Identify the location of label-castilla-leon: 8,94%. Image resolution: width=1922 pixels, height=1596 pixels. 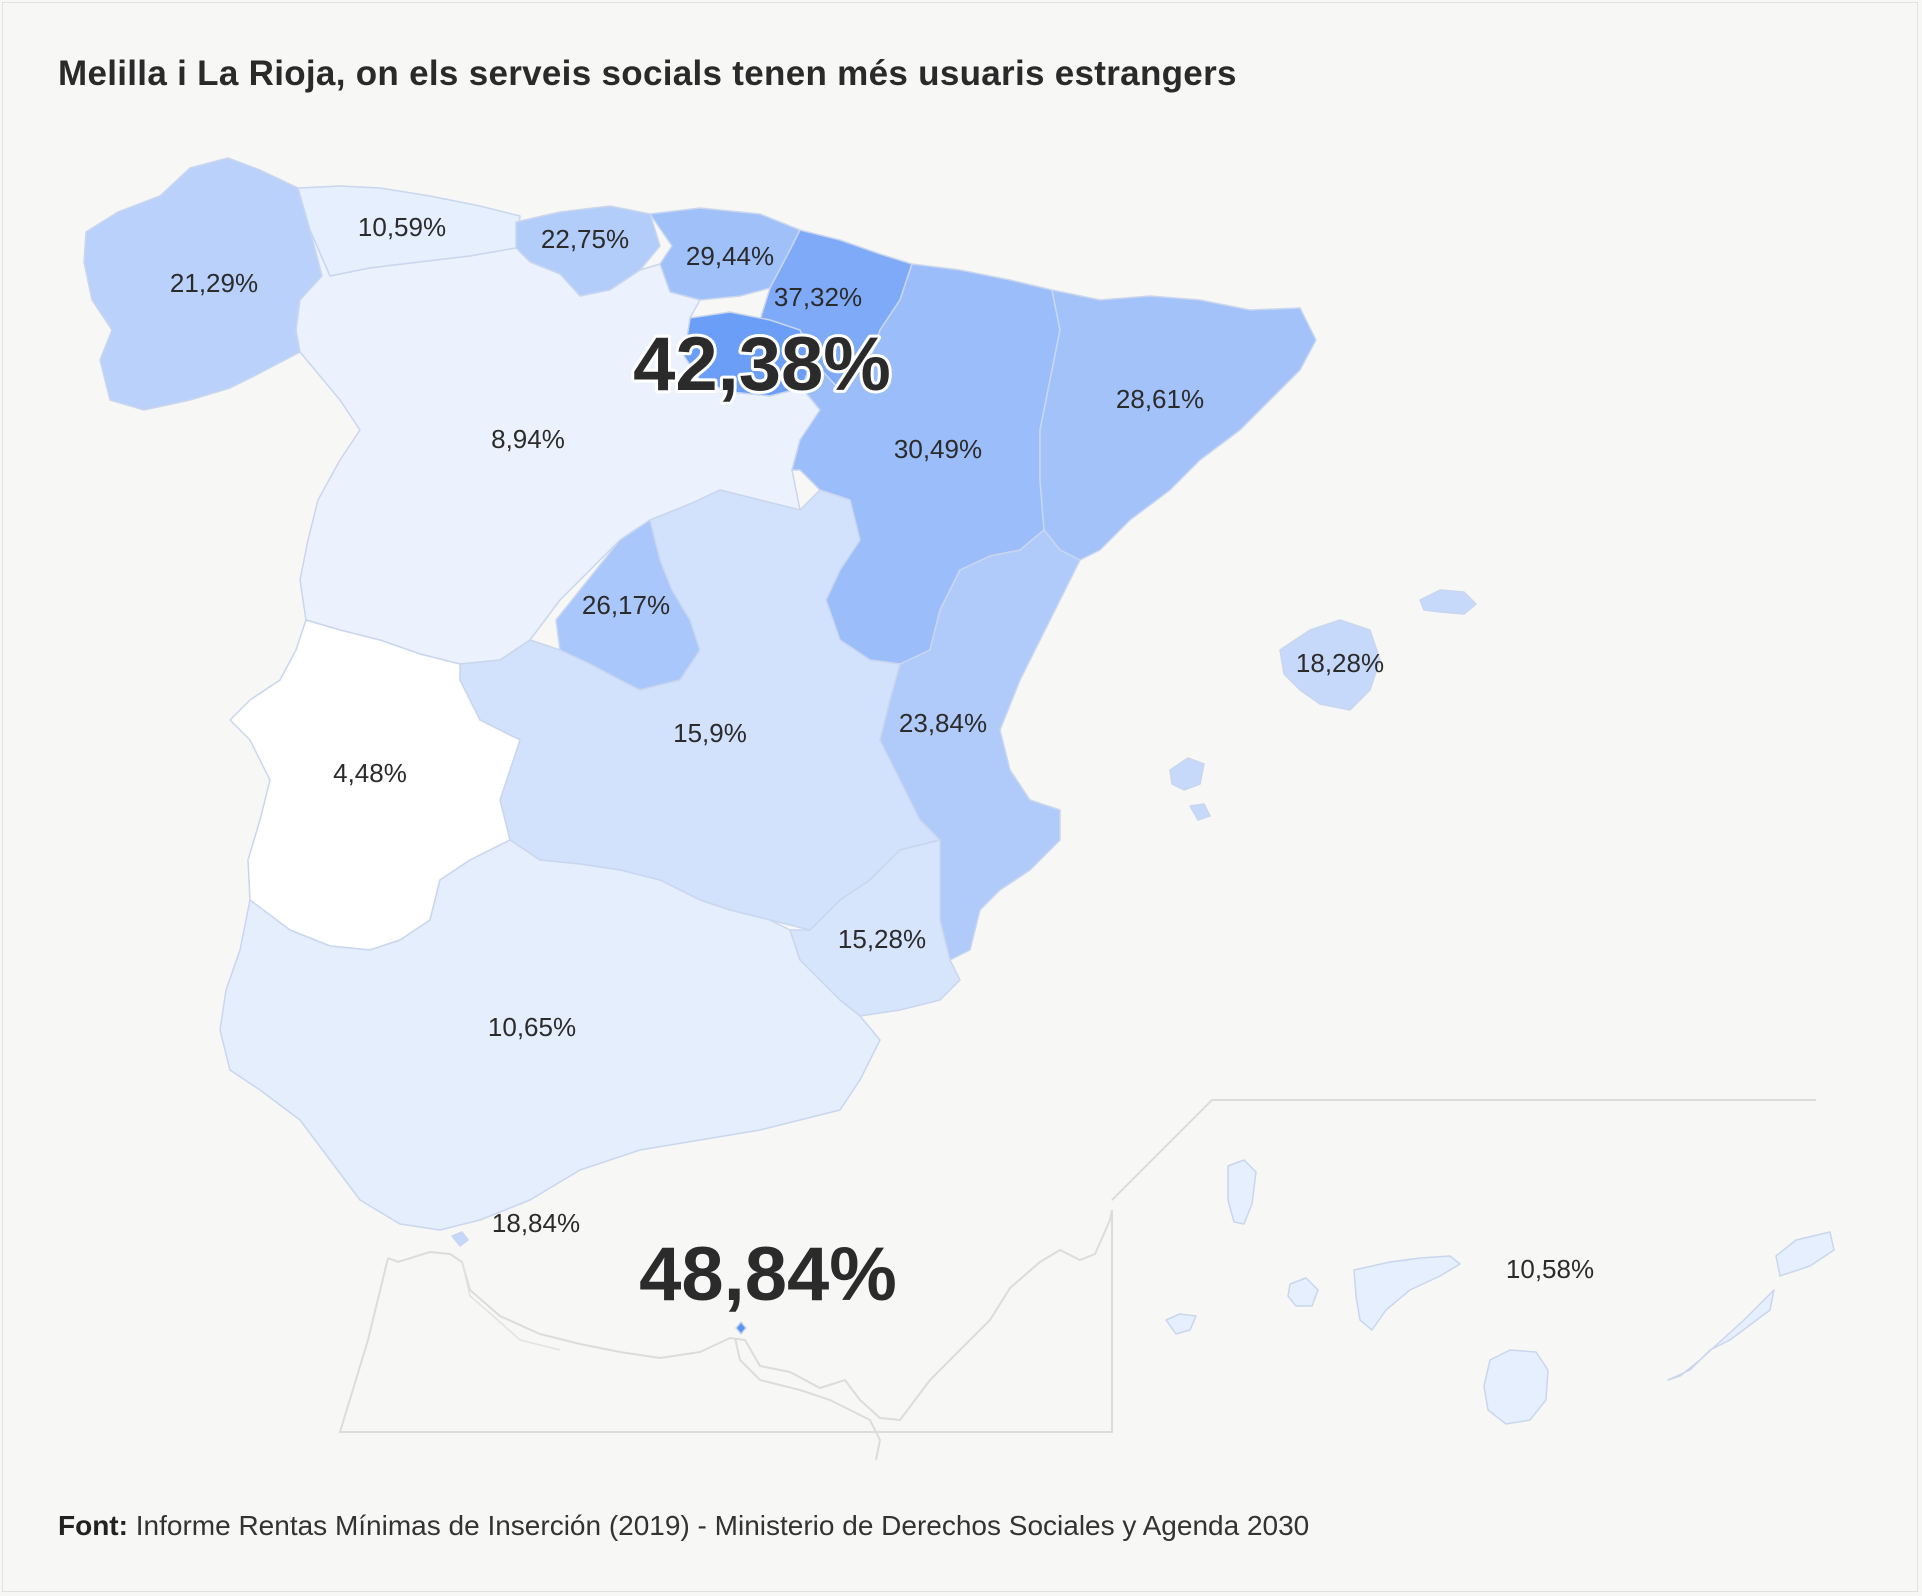
(528, 439).